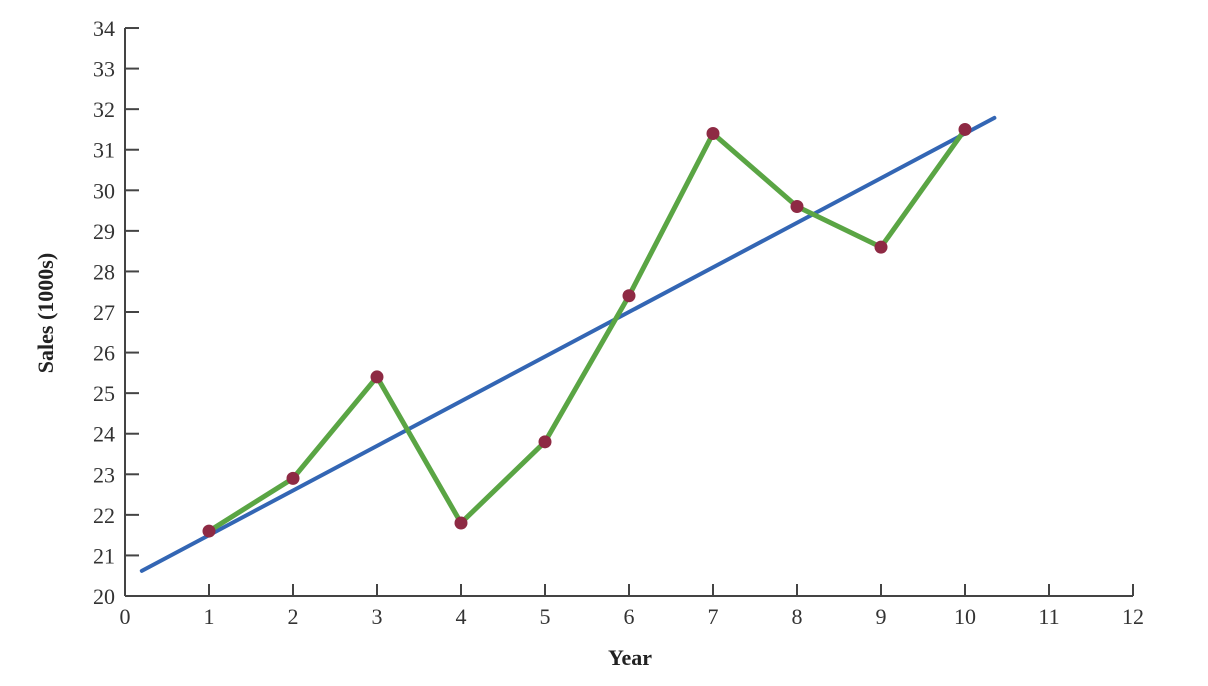 The width and height of the screenshot is (1208, 686). Describe the element at coordinates (377, 616) in the screenshot. I see `x-tick-label: 3` at that location.